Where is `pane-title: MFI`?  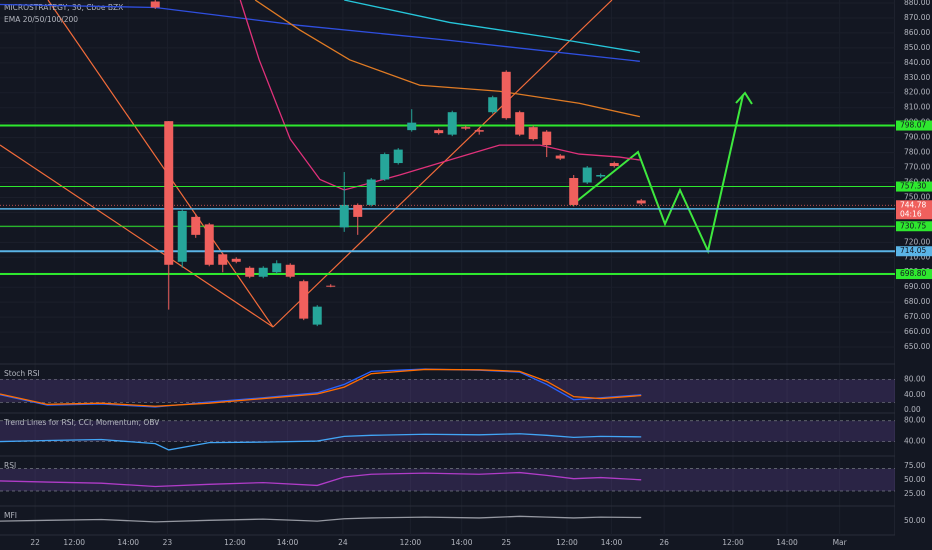
pane-title: MFI is located at coordinates (10, 515).